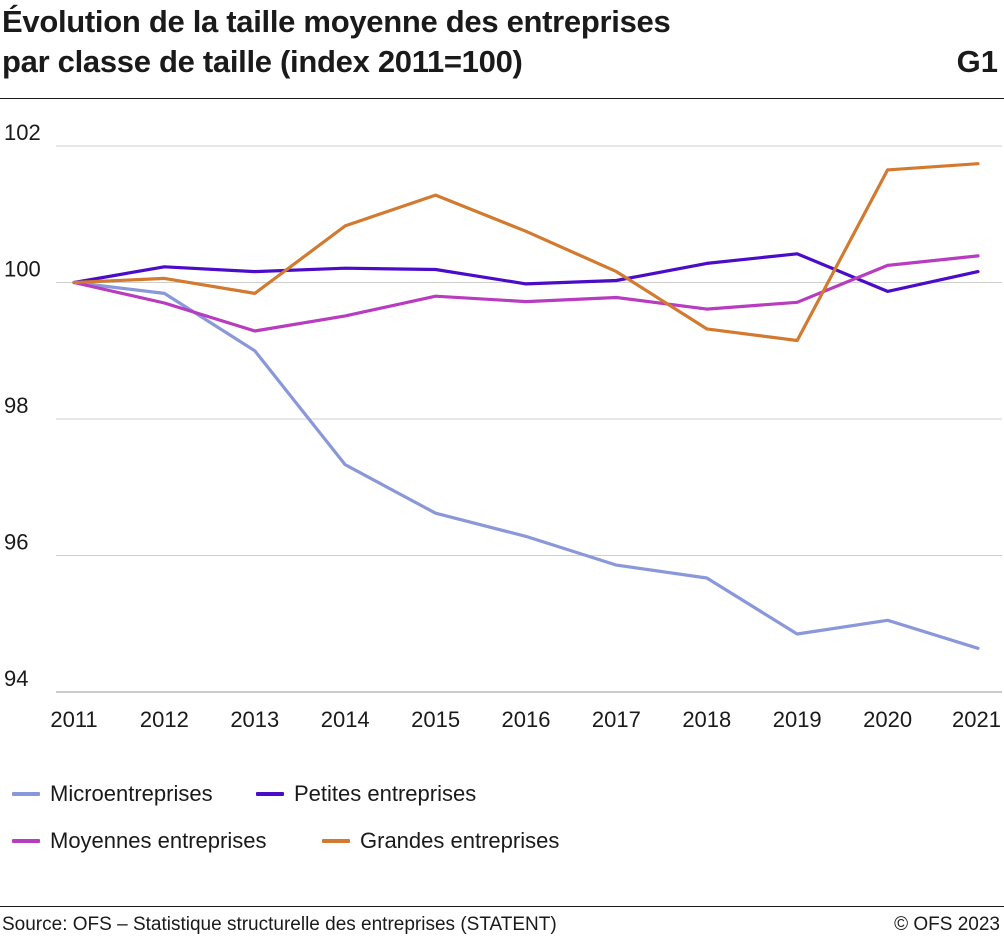 This screenshot has height=945, width=1004. I want to click on chart-code: G1, so click(977, 61).